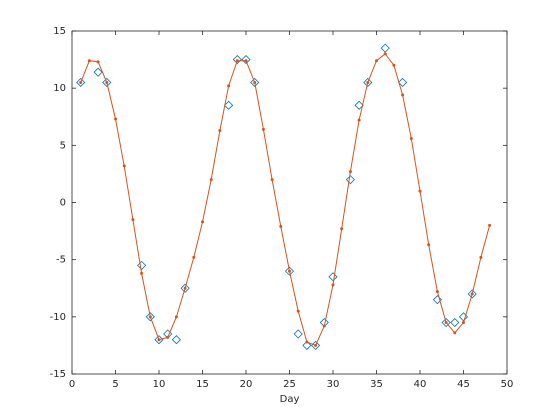 This screenshot has width=560, height=420. What do you see at coordinates (72, 384) in the screenshot?
I see `x-tick-label: 0` at bounding box center [72, 384].